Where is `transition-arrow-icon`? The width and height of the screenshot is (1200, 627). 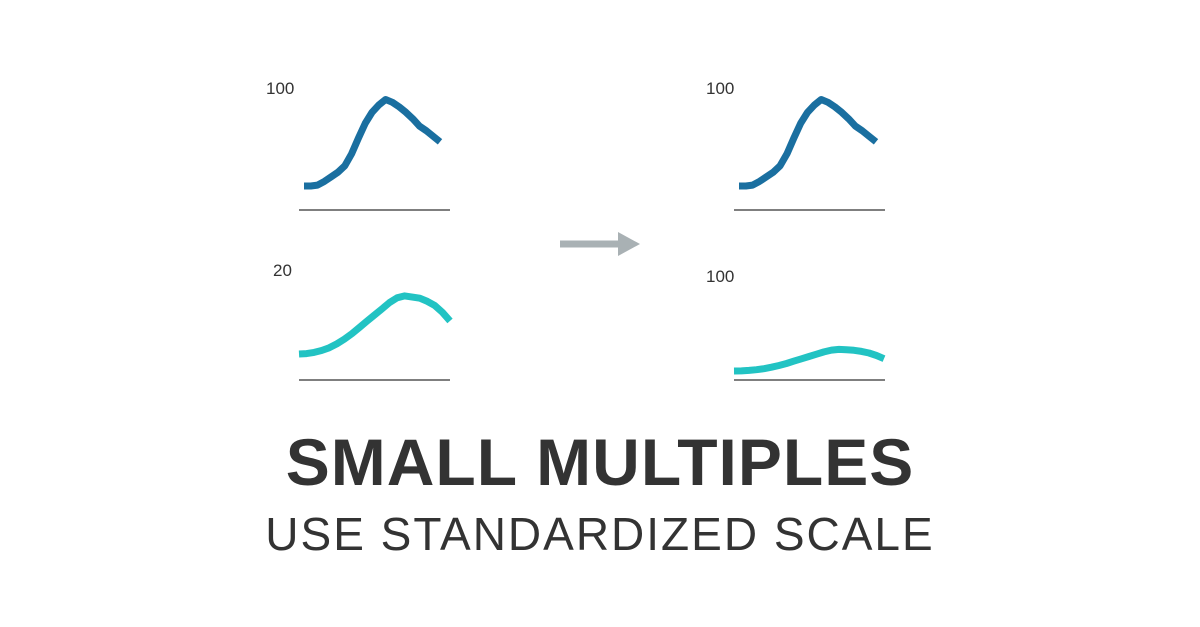 transition-arrow-icon is located at coordinates (600, 244).